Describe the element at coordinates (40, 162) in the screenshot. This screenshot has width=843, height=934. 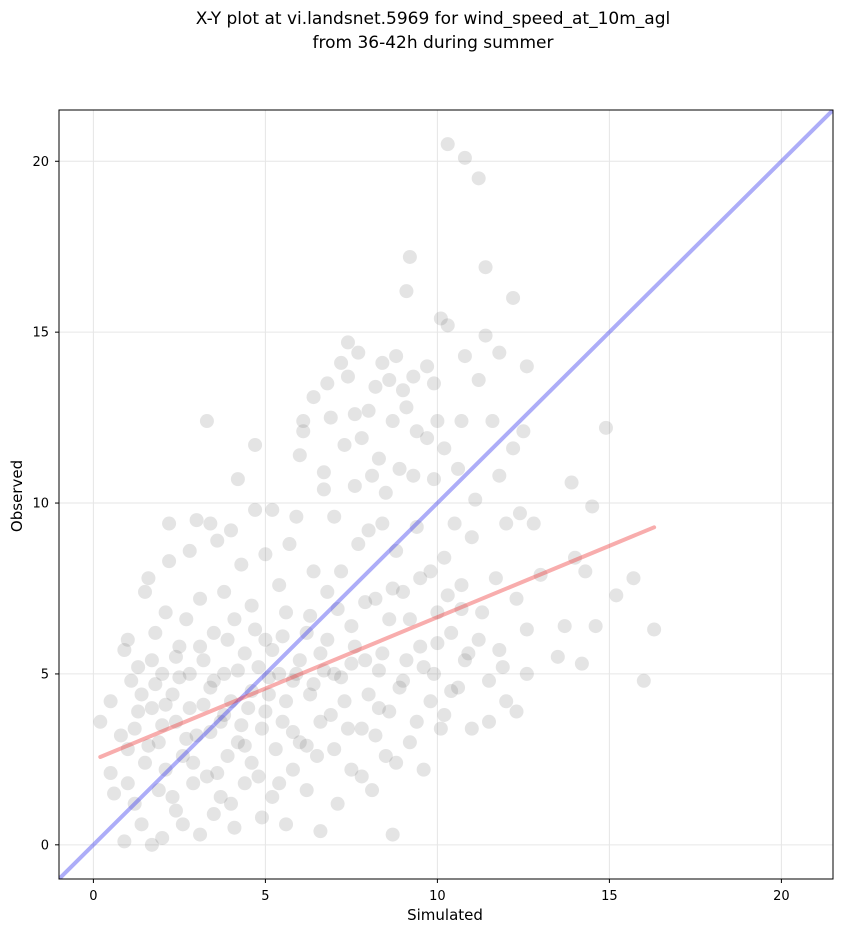
I see `y-tick-label-4: 20` at that location.